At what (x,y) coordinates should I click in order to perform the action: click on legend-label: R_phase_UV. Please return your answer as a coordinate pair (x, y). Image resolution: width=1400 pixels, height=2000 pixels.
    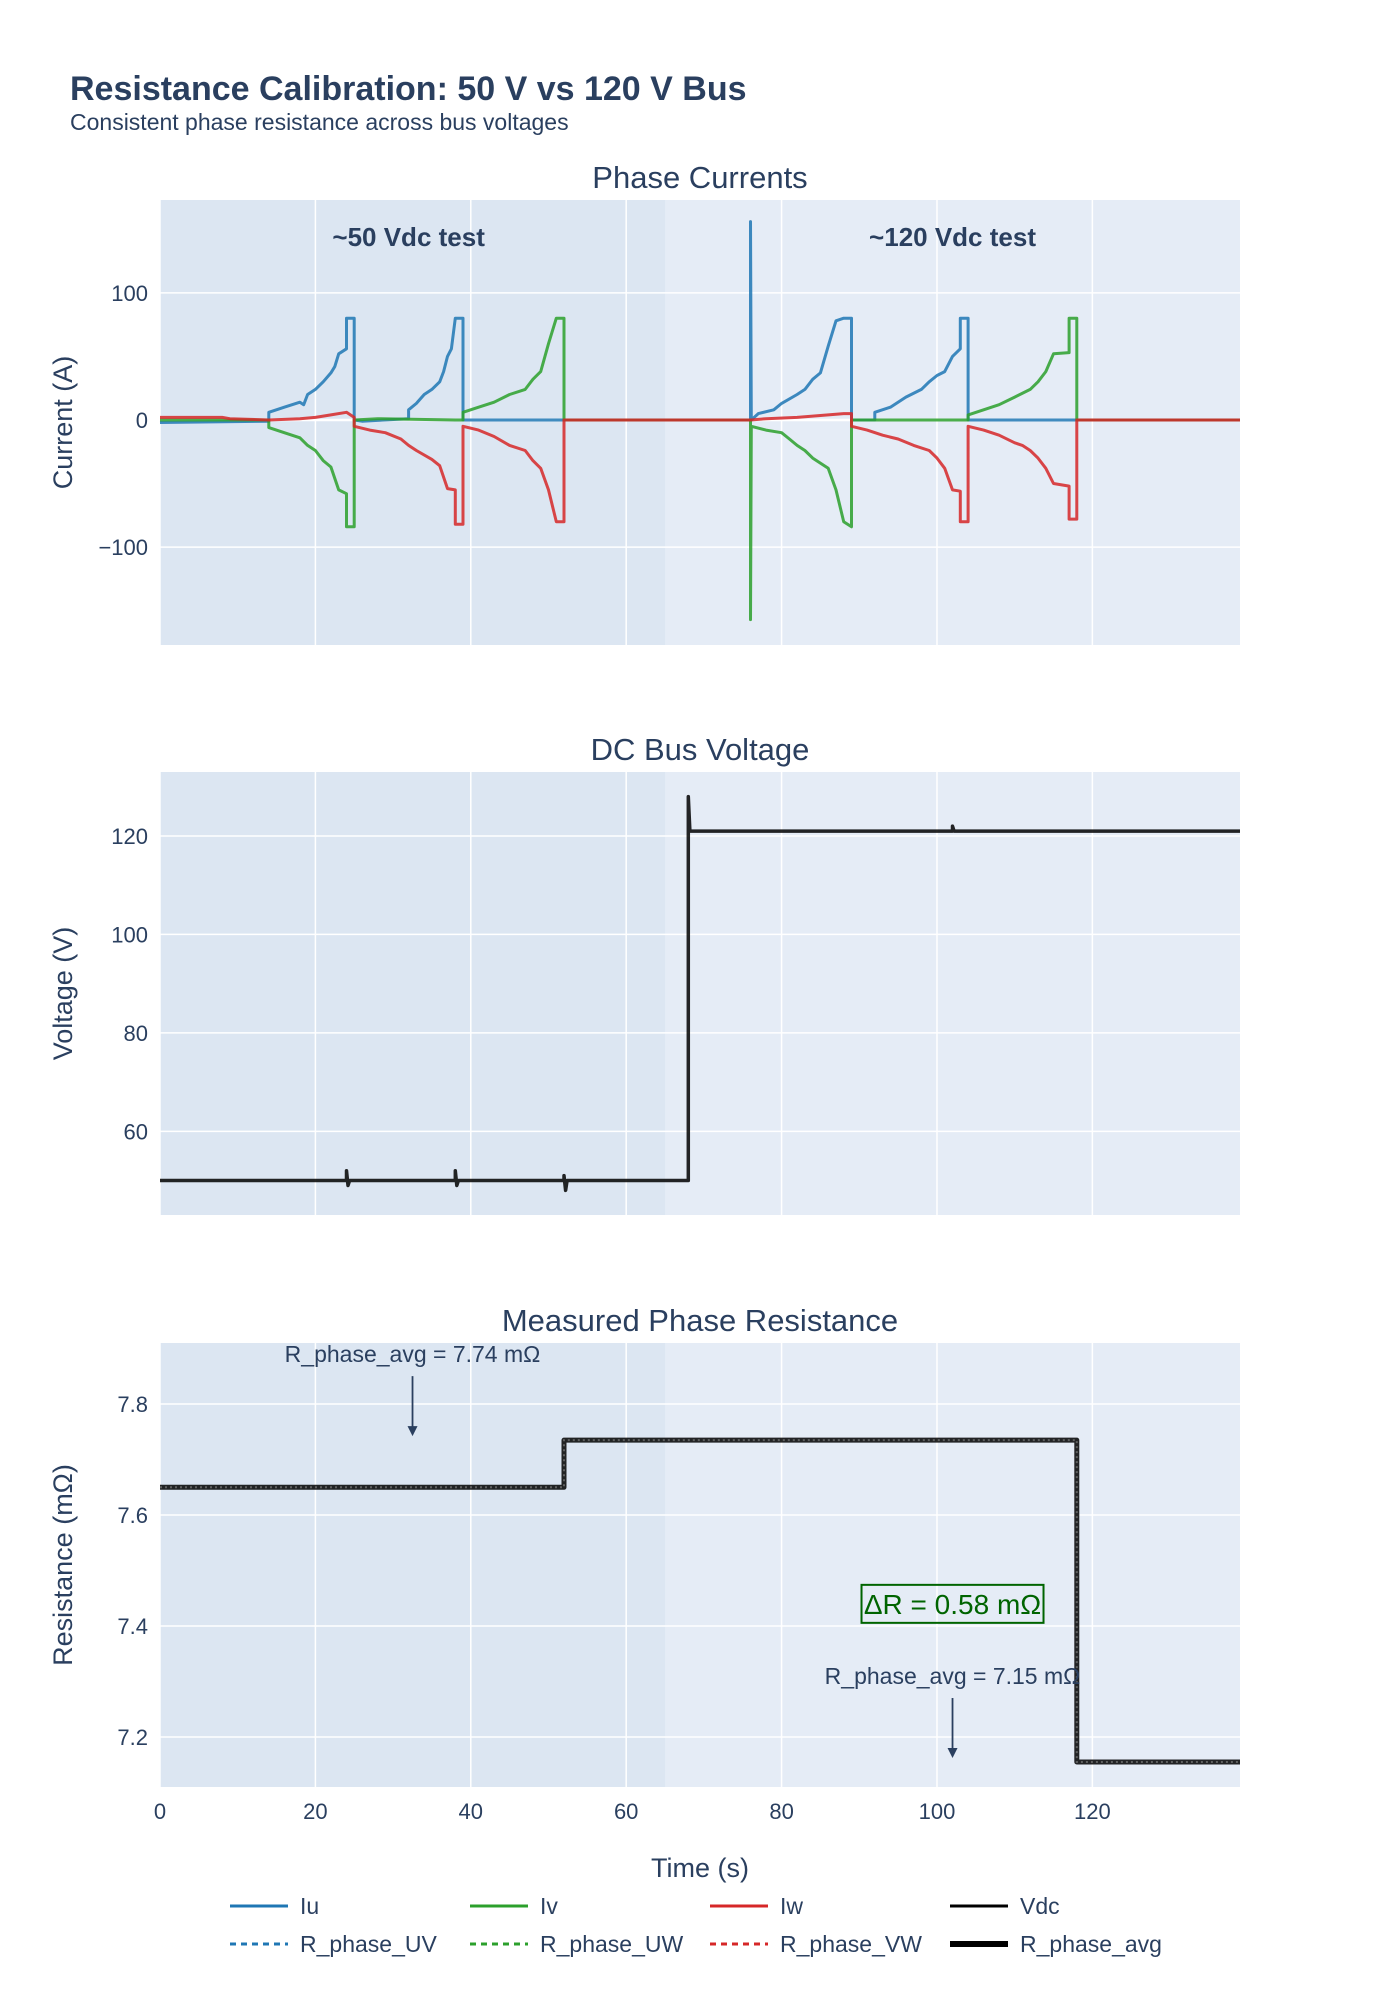
    Looking at the image, I should click on (368, 1944).